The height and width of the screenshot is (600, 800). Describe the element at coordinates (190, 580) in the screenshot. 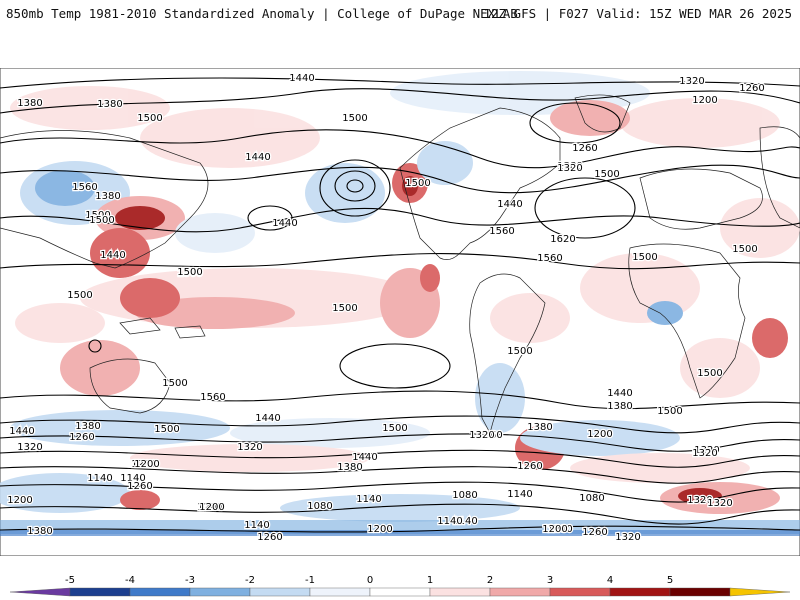

I see `colorbar-tick-label: -3` at that location.